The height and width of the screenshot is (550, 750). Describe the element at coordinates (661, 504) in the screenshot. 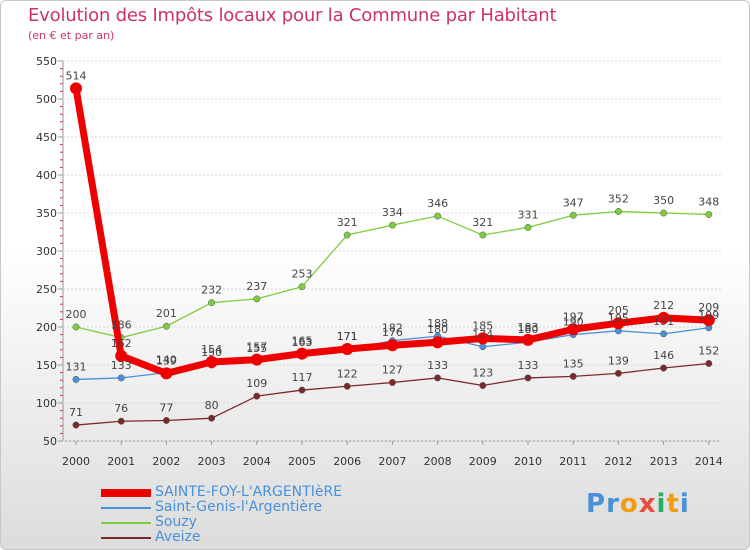

I see `logo-letter: i` at that location.